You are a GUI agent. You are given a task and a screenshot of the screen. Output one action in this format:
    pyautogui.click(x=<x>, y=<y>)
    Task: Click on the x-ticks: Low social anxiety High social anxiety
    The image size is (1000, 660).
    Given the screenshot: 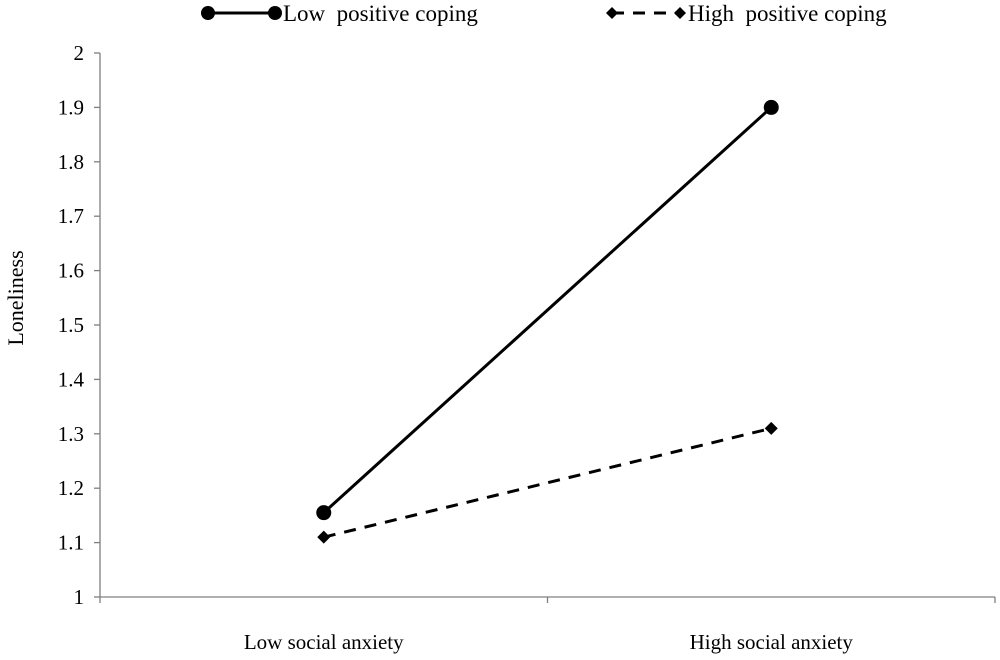 What is the action you would take?
    pyautogui.click(x=547, y=625)
    